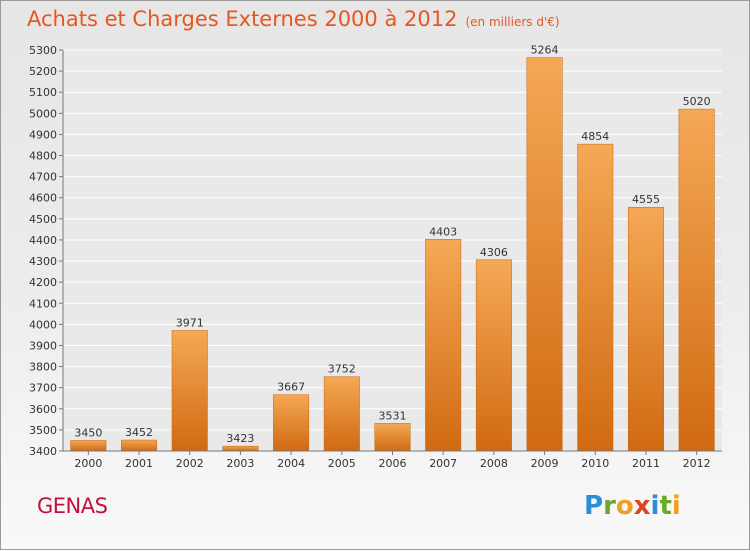 Image resolution: width=750 pixels, height=551 pixels. I want to click on y-tick-label: 3600, so click(43, 409).